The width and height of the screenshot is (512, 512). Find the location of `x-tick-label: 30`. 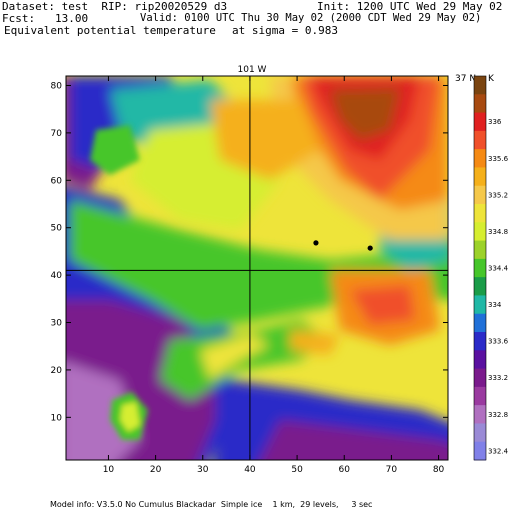

x-tick-label: 30 is located at coordinates (203, 470).